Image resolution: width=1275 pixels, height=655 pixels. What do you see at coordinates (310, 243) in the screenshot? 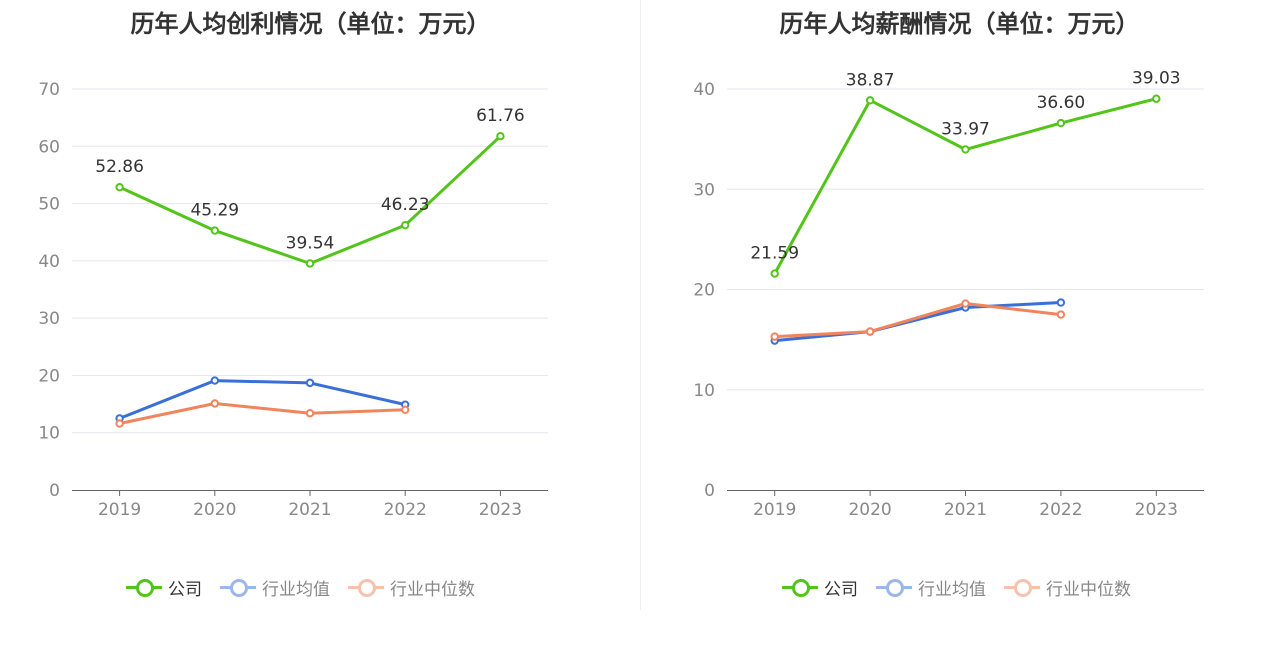
I see `data-label: 39.54` at bounding box center [310, 243].